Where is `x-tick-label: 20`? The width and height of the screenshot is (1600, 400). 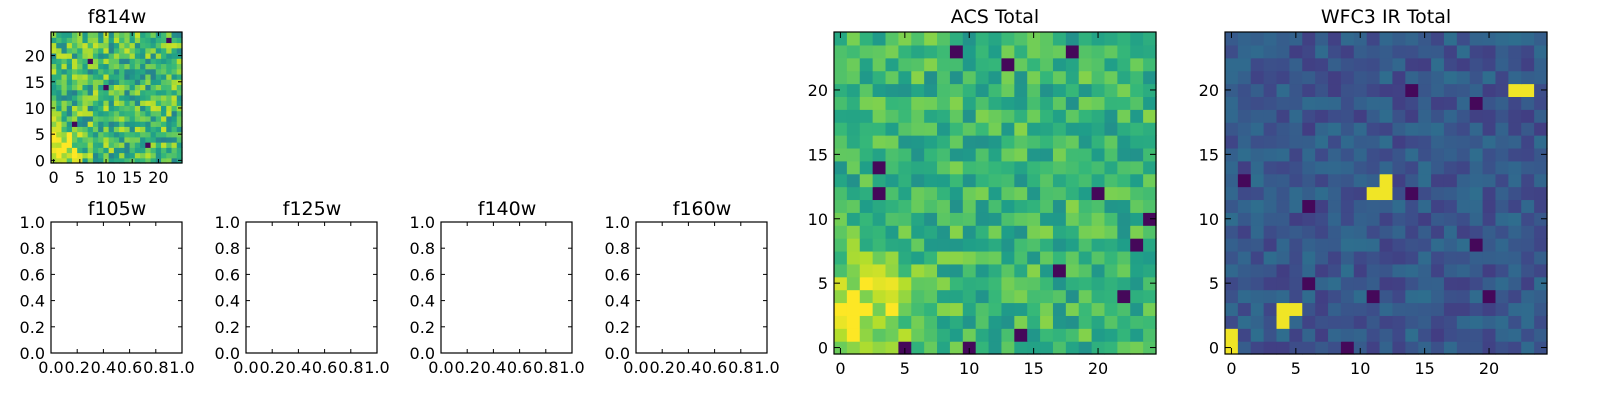 x-tick-label: 20 is located at coordinates (158, 177).